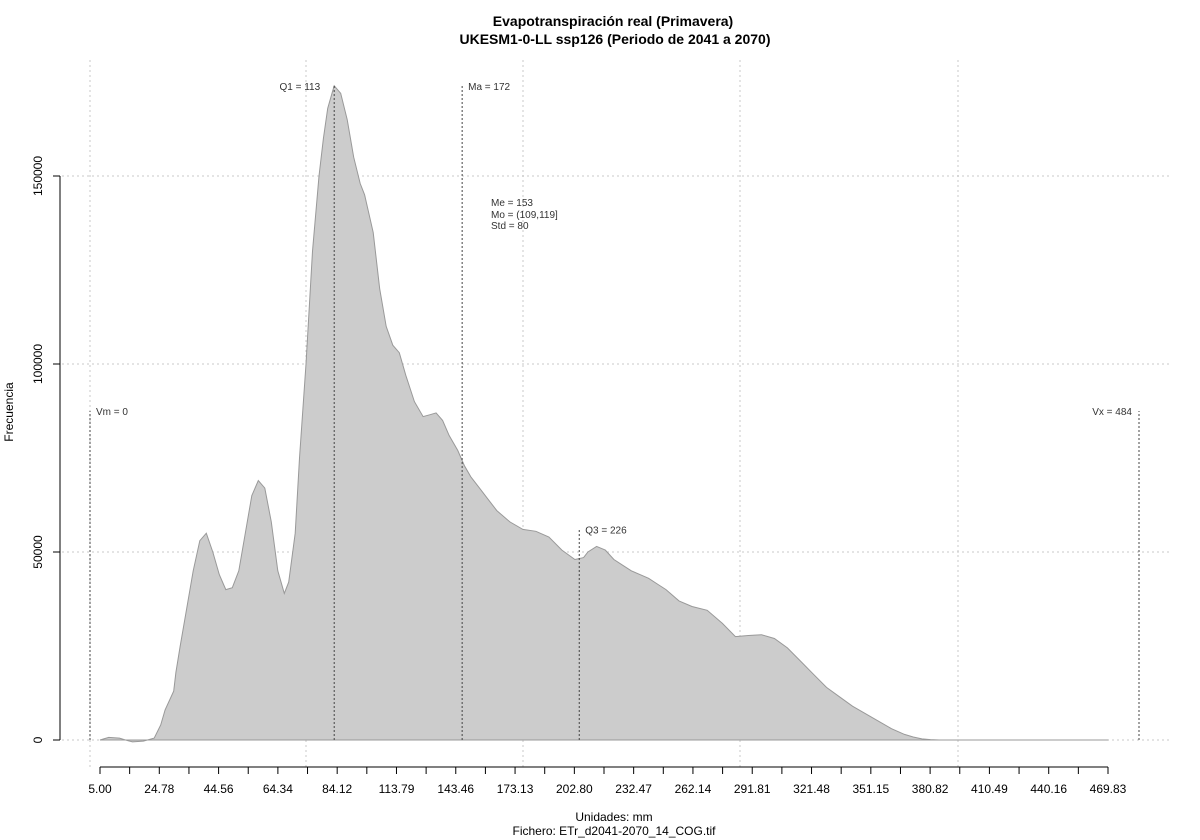  I want to click on y-axis-title: Frecuencia, so click(9, 412).